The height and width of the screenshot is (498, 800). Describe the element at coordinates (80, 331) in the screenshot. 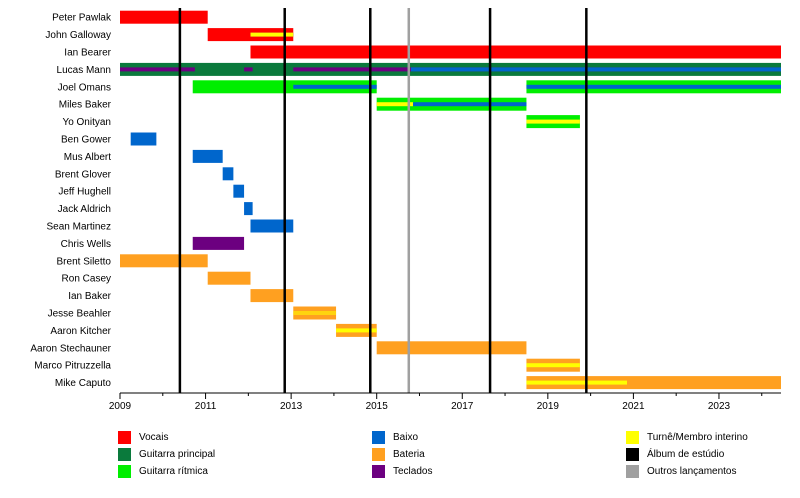

I see `member-name-label: Aaron Kitcher` at that location.